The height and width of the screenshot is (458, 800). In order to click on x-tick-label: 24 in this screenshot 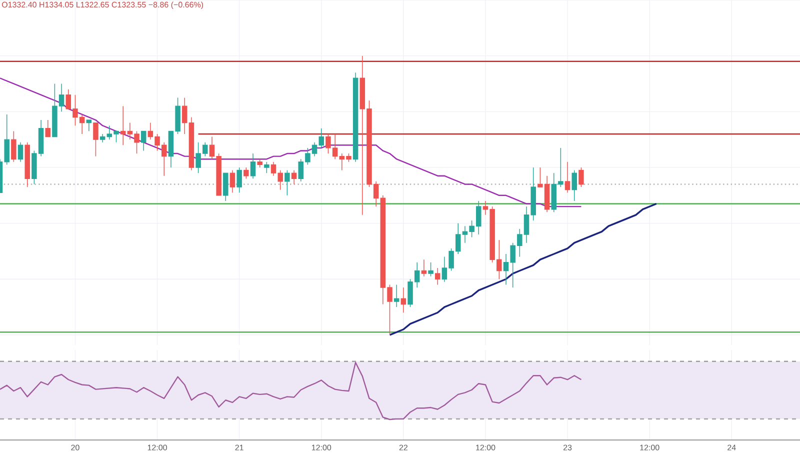, I will do `click(732, 447)`.